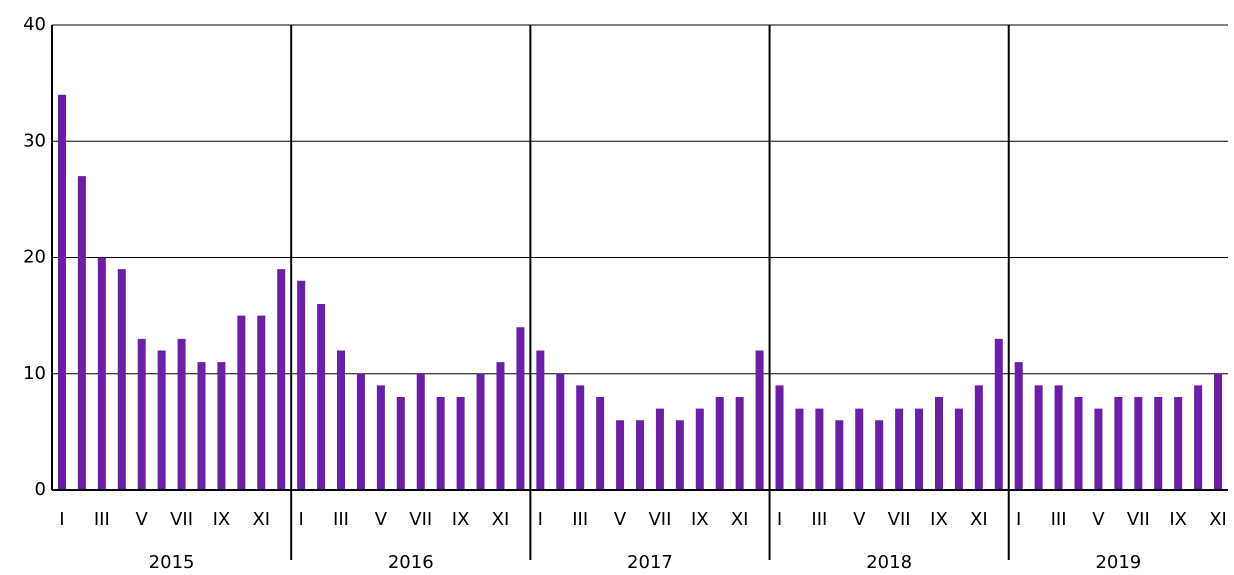 The image size is (1234, 575). What do you see at coordinates (1118, 562) in the screenshot?
I see `group-label: 2019` at bounding box center [1118, 562].